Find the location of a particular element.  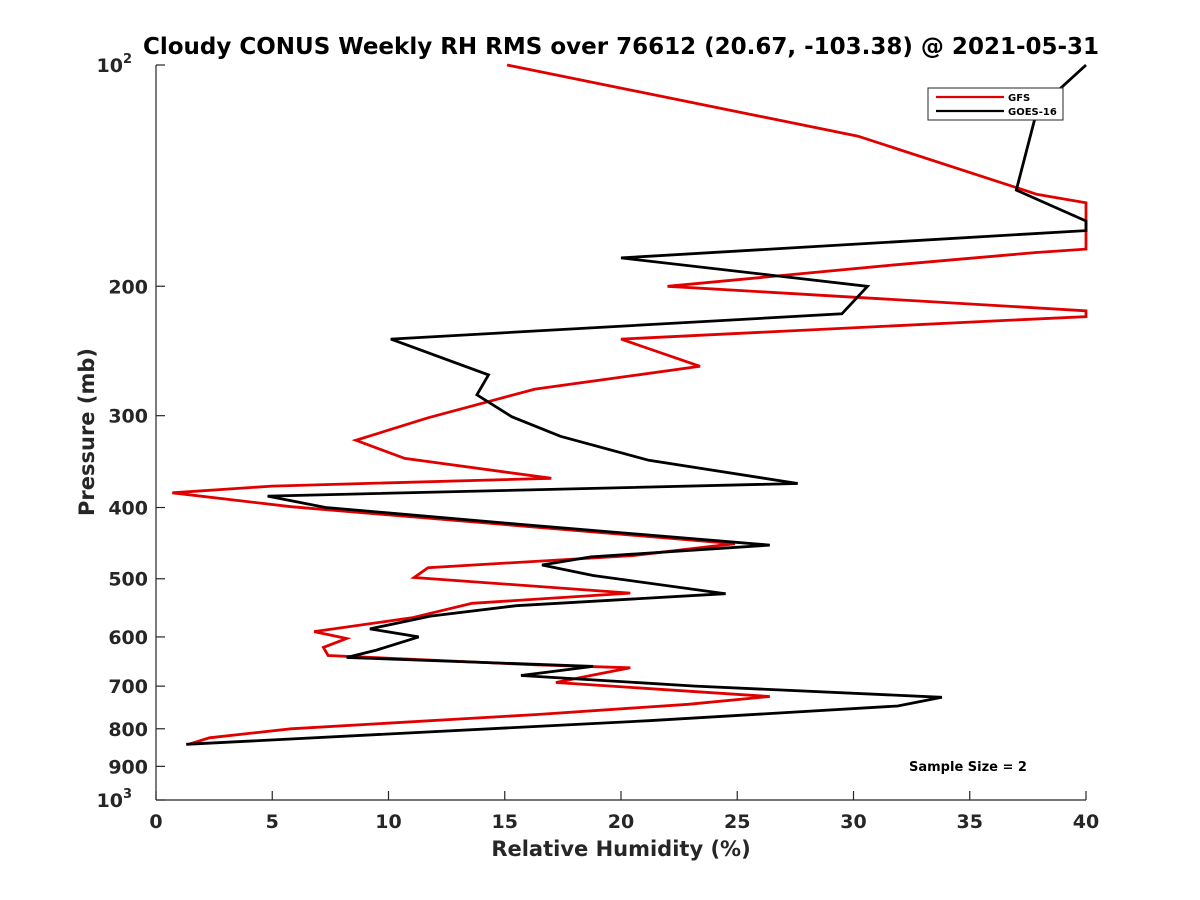

y-tick-label: 200 is located at coordinates (128, 287).